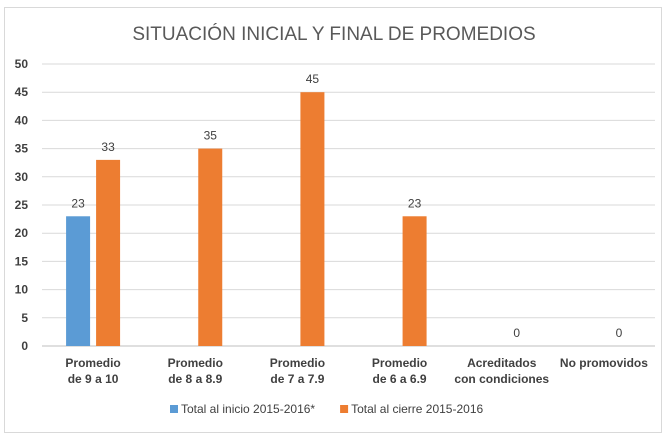  What do you see at coordinates (22, 120) in the screenshot?
I see `y-tick-label: 40` at bounding box center [22, 120].